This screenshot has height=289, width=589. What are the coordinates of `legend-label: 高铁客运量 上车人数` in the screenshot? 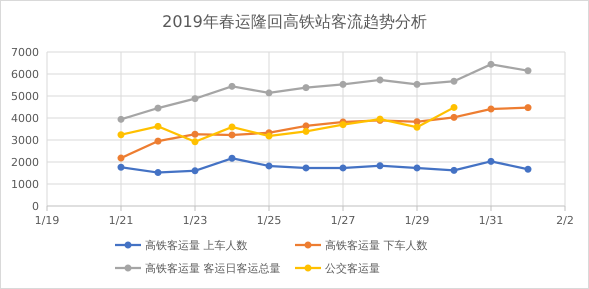 It's located at (196, 245).